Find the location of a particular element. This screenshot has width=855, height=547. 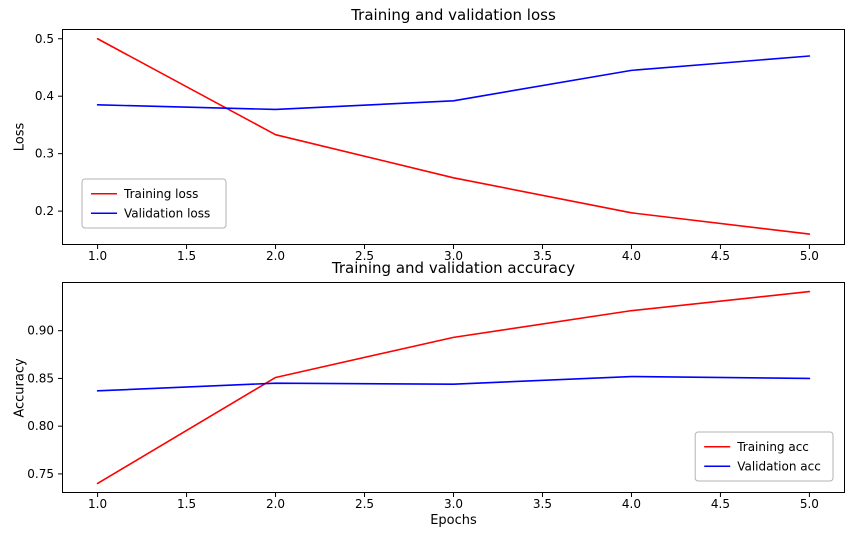

y-tick-label: 0.75 is located at coordinates (40, 474).